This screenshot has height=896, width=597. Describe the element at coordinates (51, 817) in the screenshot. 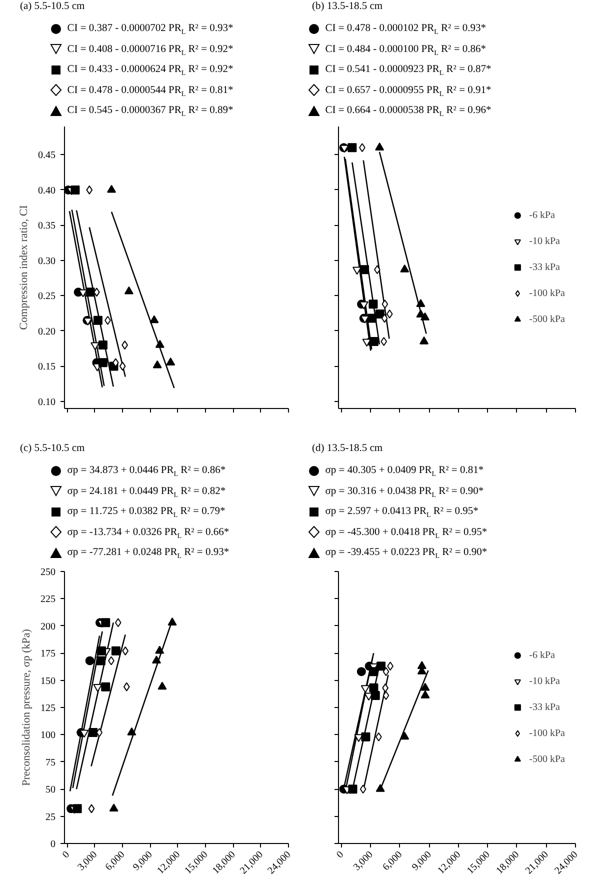

I see `y-tick-label: 25` at that location.